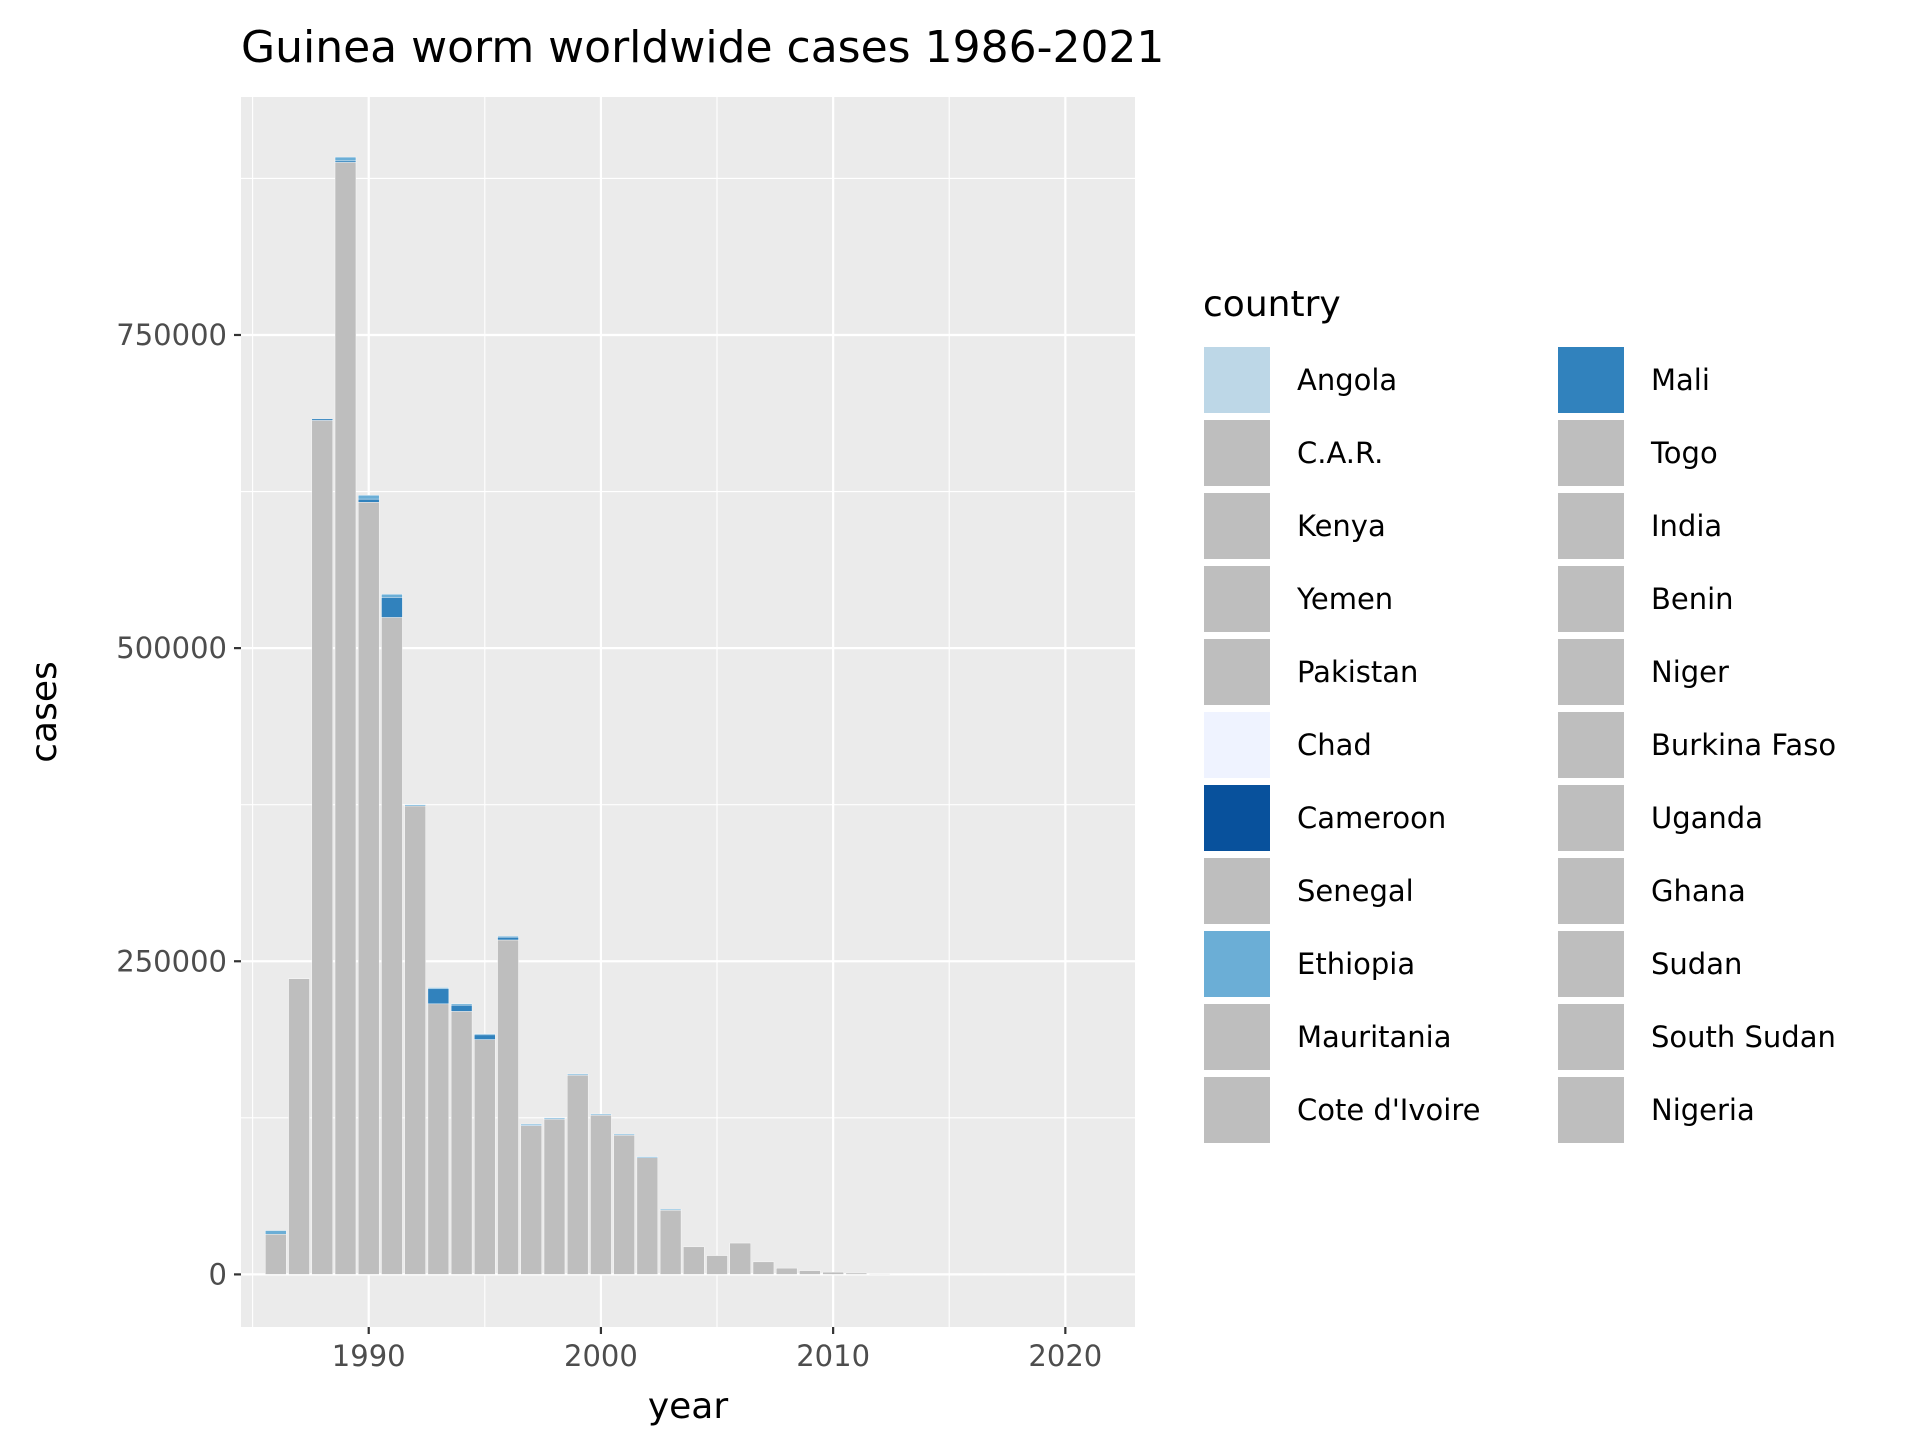 The width and height of the screenshot is (1909, 1440). What do you see at coordinates (1374, 1037) in the screenshot?
I see `legend-label: Mauritania` at bounding box center [1374, 1037].